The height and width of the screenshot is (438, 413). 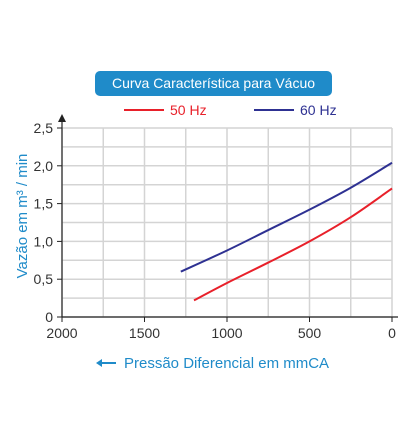 I want to click on x-tick-label: 2000, so click(x=61, y=333).